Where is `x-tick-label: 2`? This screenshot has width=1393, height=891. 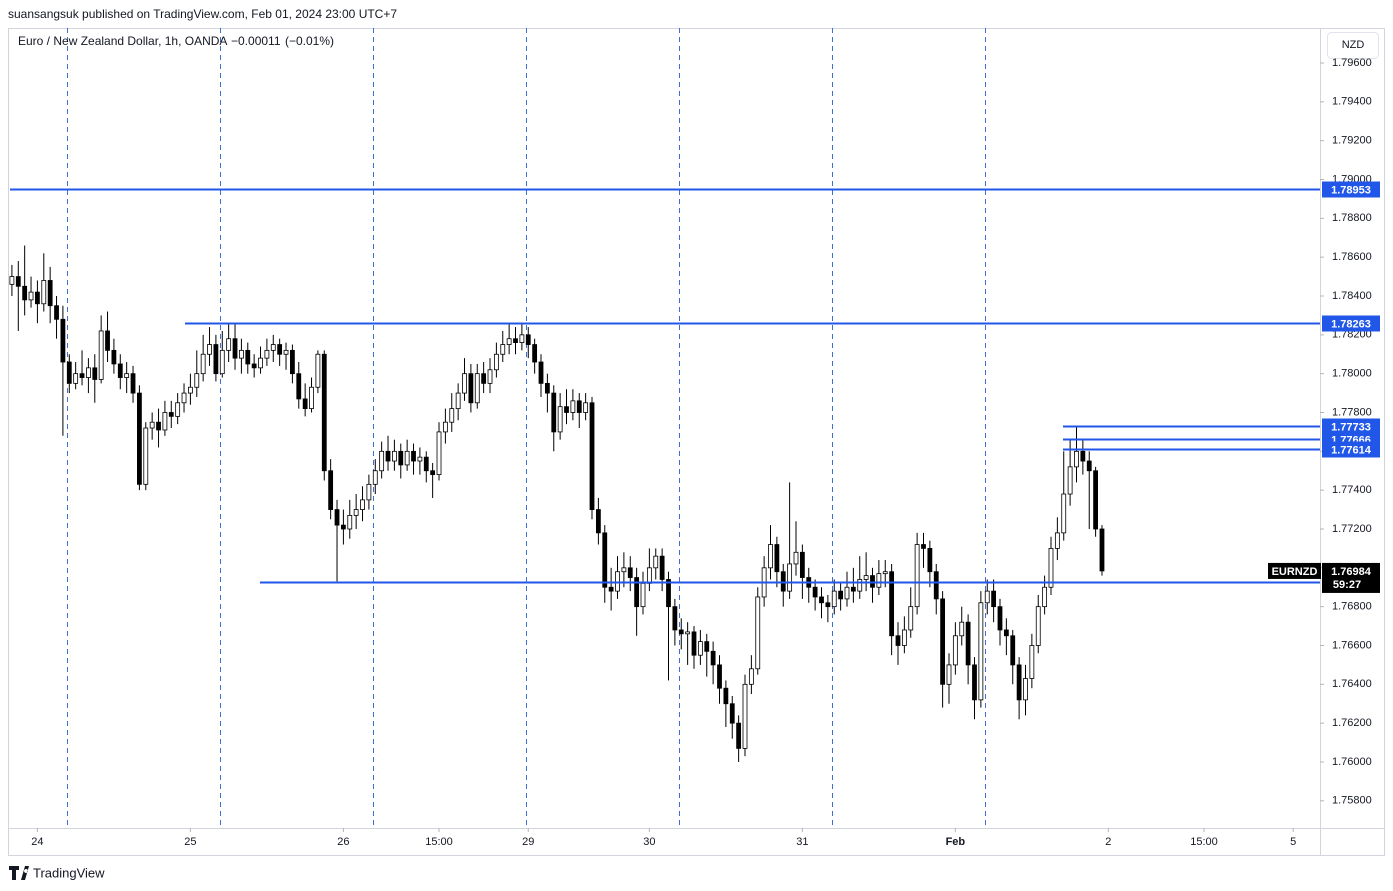 x-tick-label: 2 is located at coordinates (1108, 842).